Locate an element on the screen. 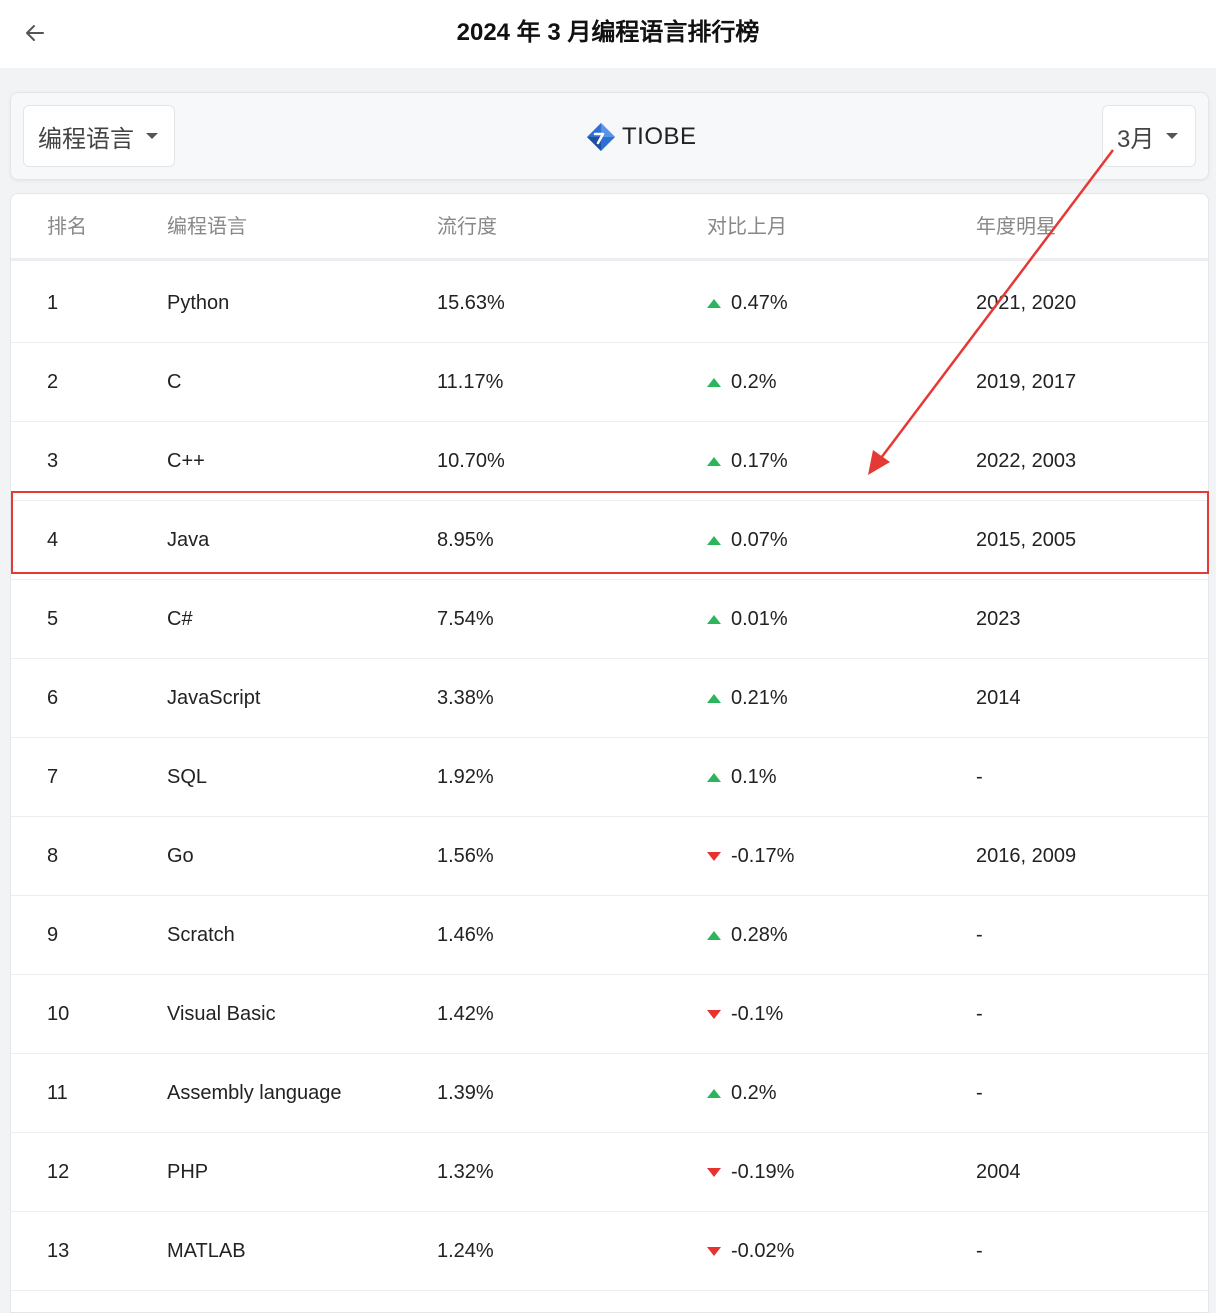 This screenshot has height=1313, width=1216. rank-cell: 7 is located at coordinates (53, 777).